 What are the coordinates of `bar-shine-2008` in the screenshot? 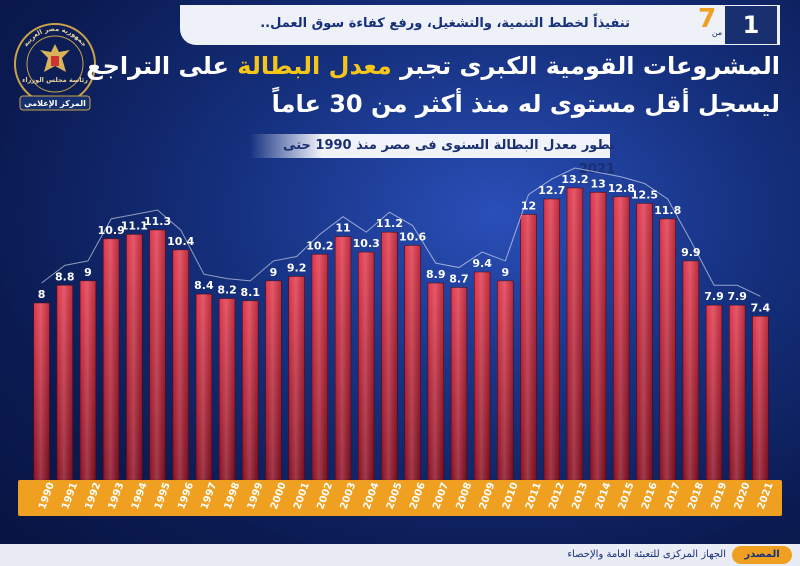 It's located at (459, 383).